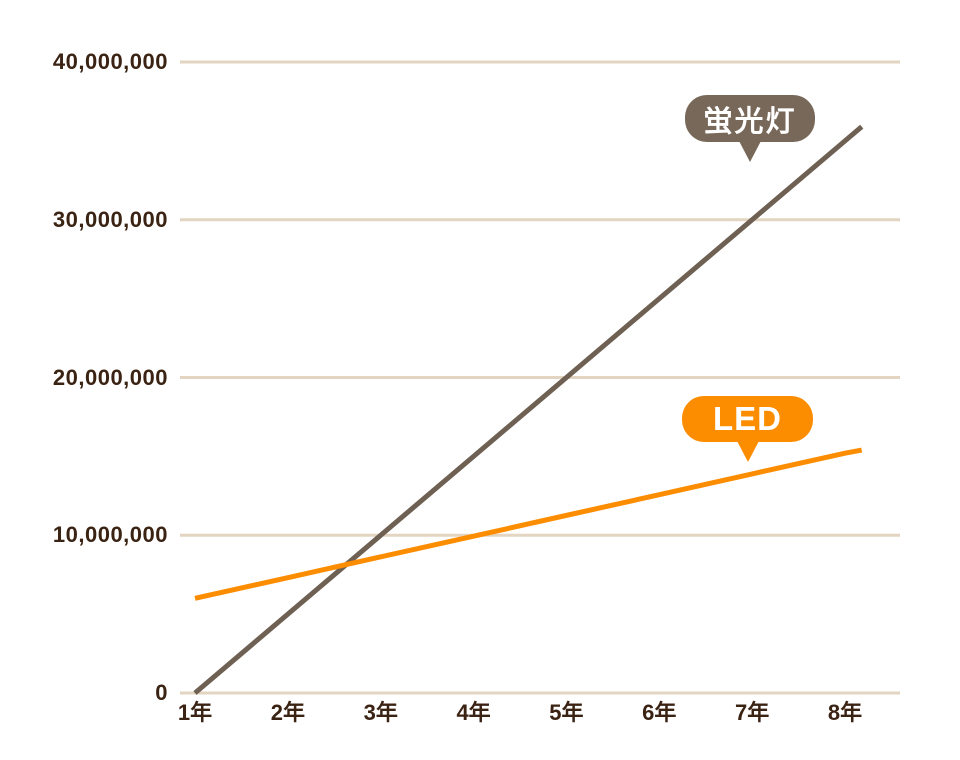 The height and width of the screenshot is (760, 960). I want to click on x-axis-tick-label: 6年, so click(659, 712).